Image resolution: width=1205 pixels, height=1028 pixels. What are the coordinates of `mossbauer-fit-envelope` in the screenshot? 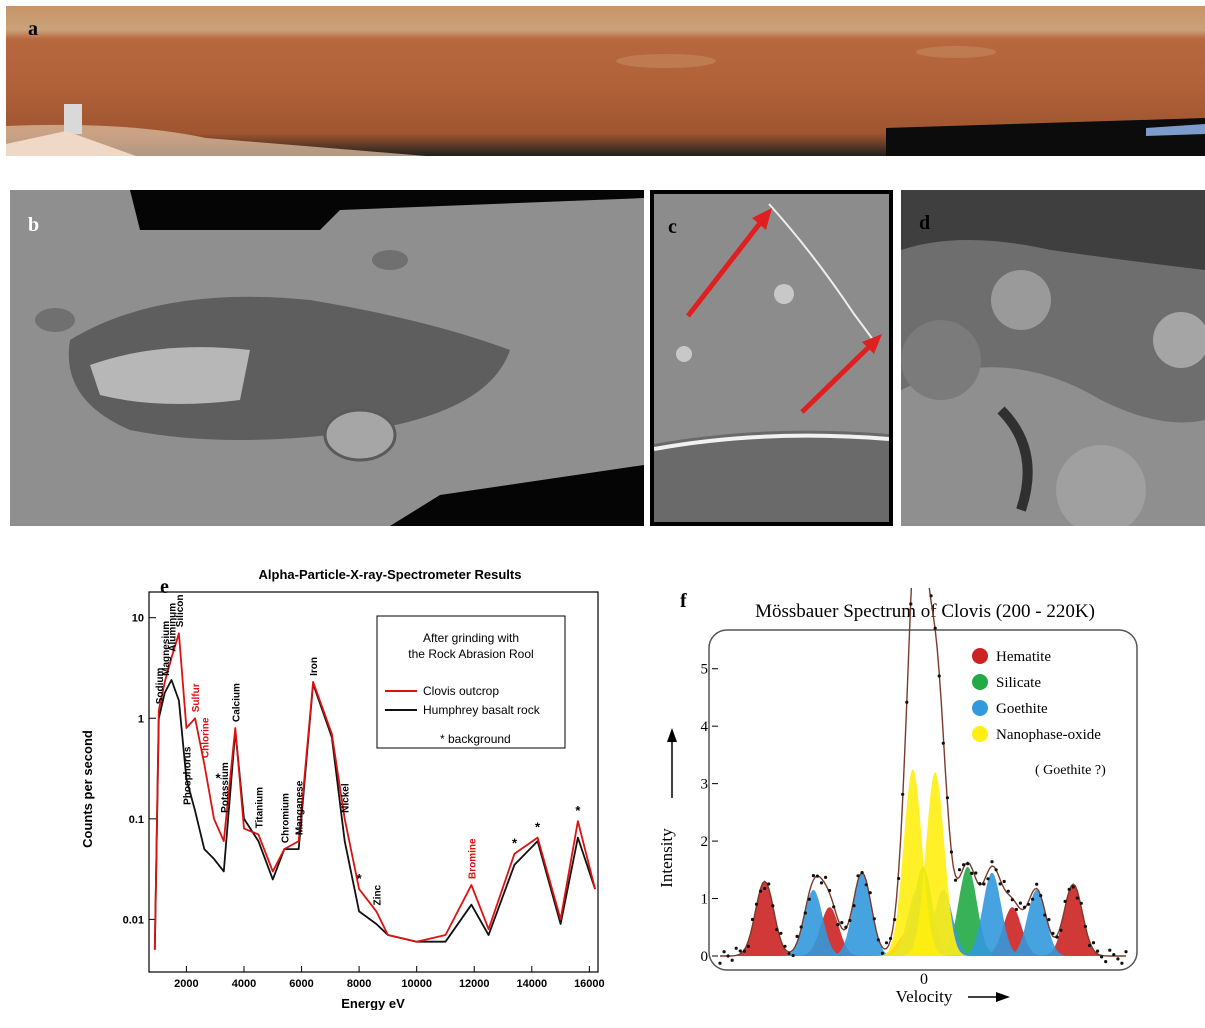 It's located at (923, 772).